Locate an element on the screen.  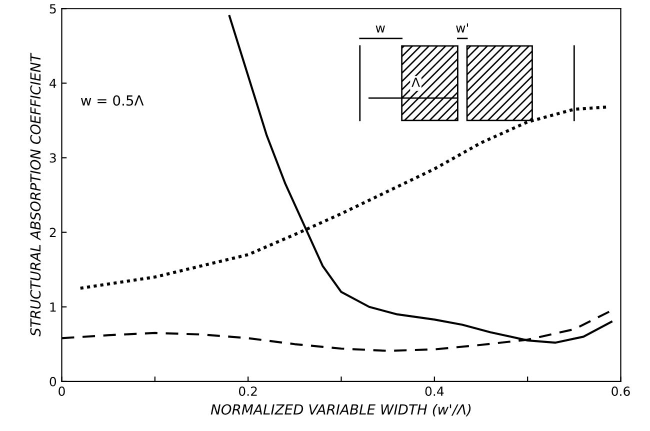
x-tick-label: 0 is located at coordinates (61, 391).